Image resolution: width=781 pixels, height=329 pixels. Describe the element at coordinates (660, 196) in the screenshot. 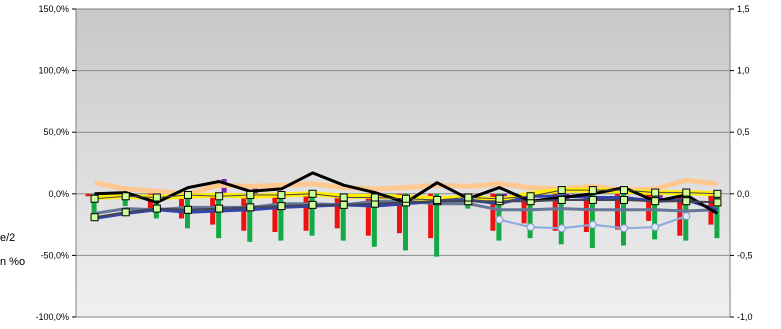

I see `purple-bar` at that location.